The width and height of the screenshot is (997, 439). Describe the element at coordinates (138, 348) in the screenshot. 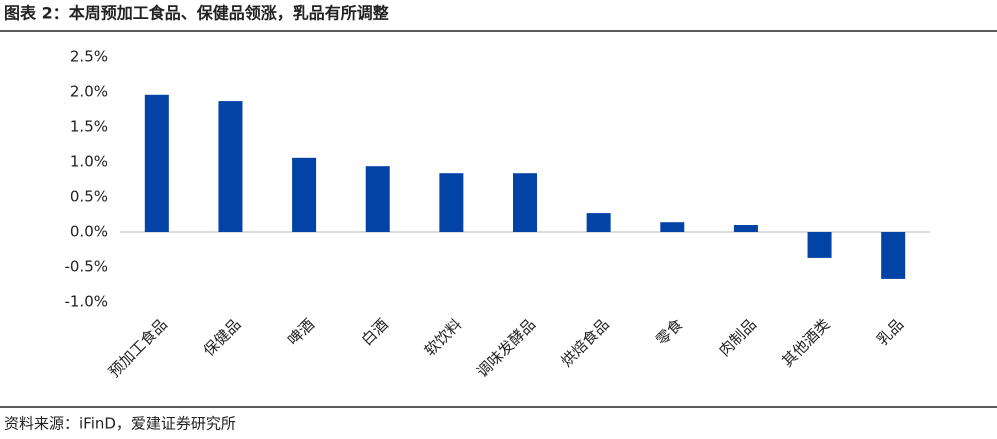

I see `x-tick-label: 预加工食品` at that location.